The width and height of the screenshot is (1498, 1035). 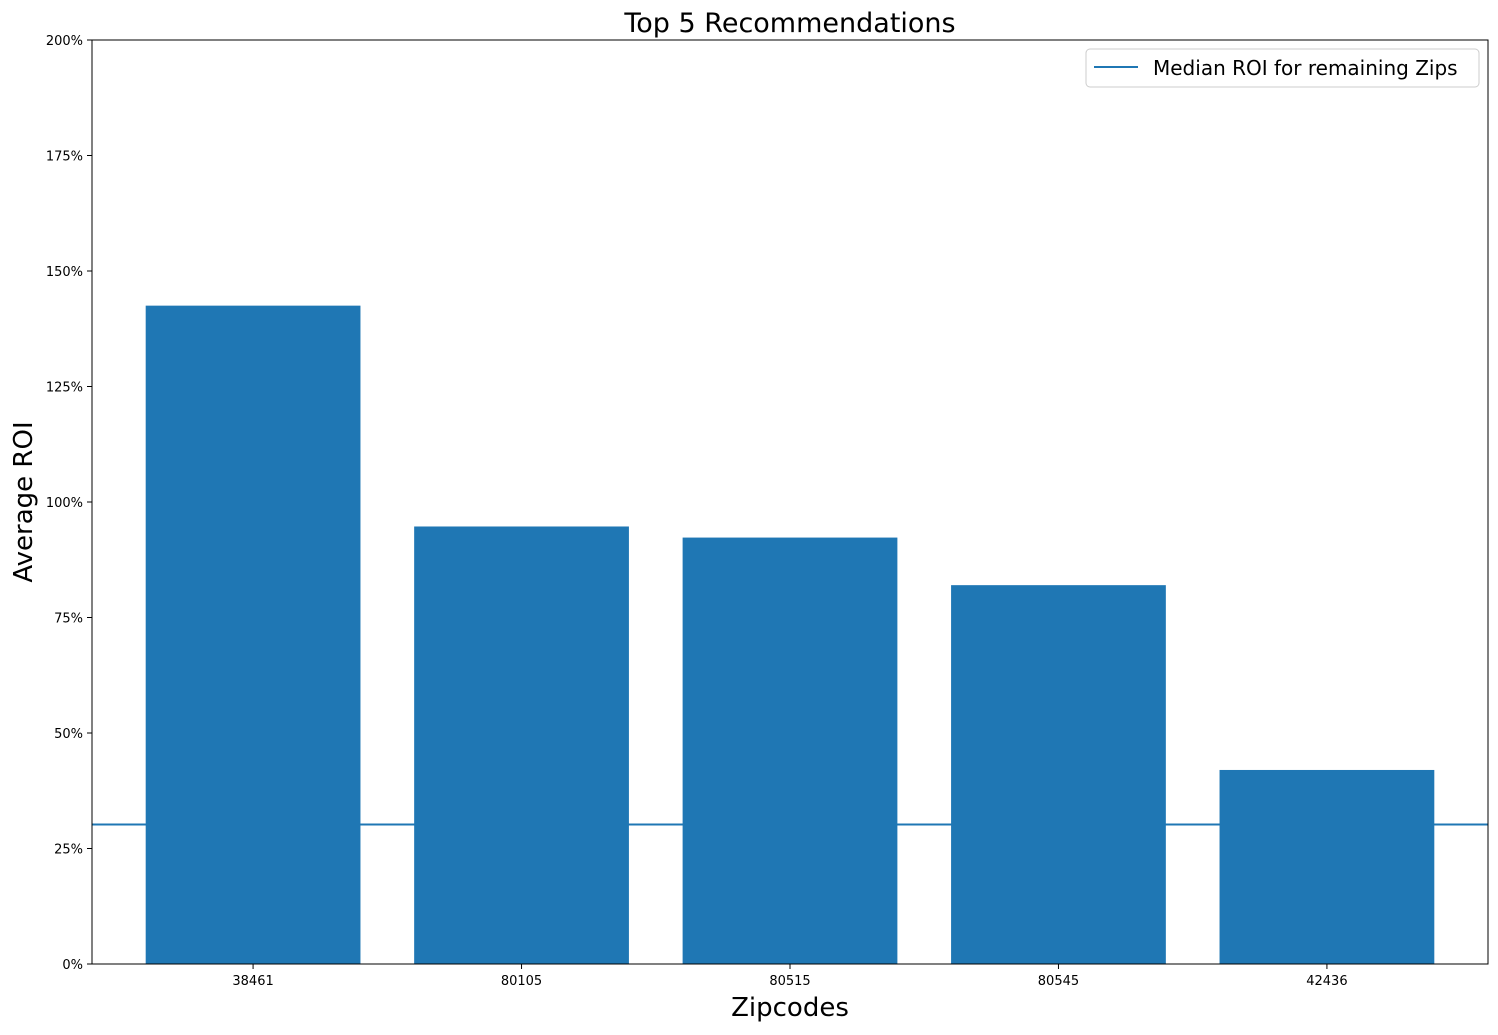 What do you see at coordinates (64, 157) in the screenshot?
I see `y-tick-label: 175%` at bounding box center [64, 157].